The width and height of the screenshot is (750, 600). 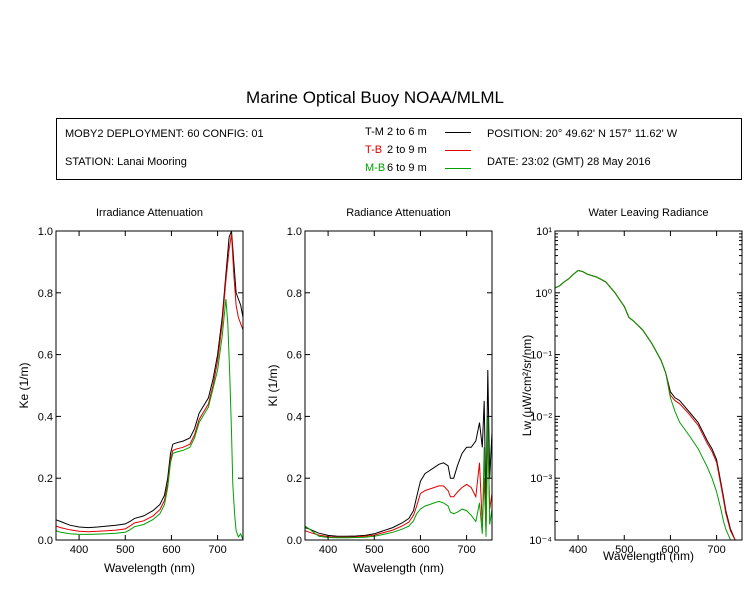 I want to click on legend-id: M-B, so click(x=375, y=168).